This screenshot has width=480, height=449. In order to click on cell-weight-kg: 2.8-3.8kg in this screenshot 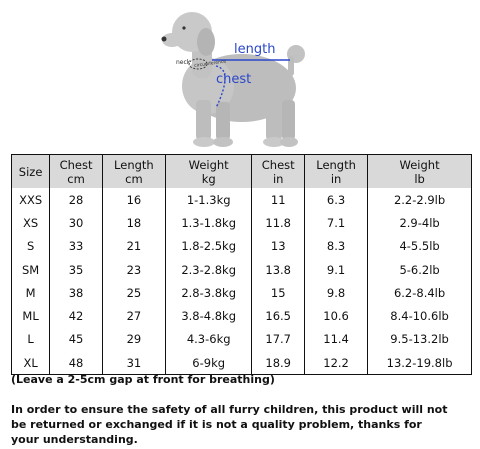, I will do `click(208, 293)`.